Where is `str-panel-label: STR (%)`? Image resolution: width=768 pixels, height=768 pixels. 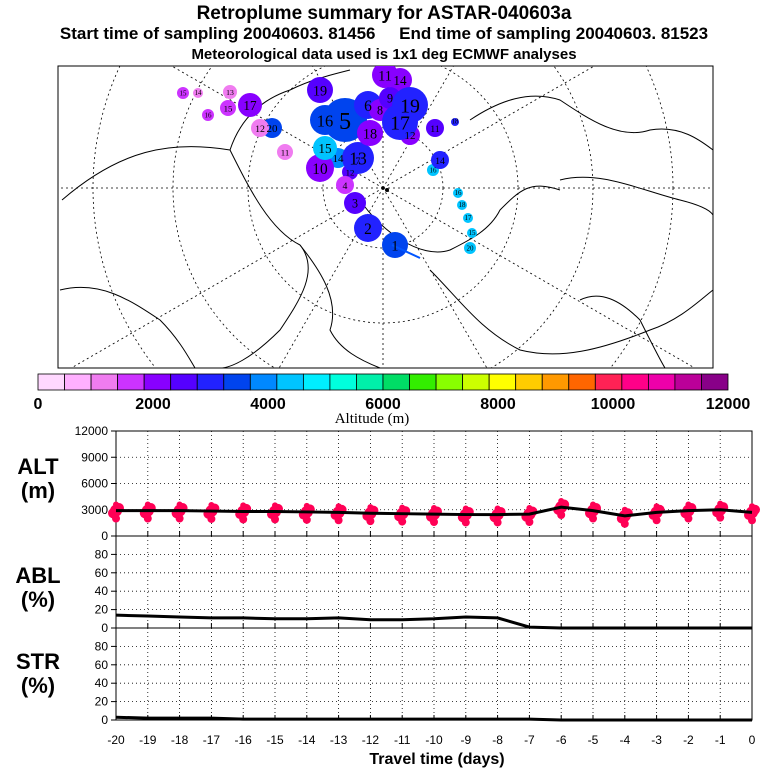
str-panel-label: STR (%) is located at coordinates (38, 674).